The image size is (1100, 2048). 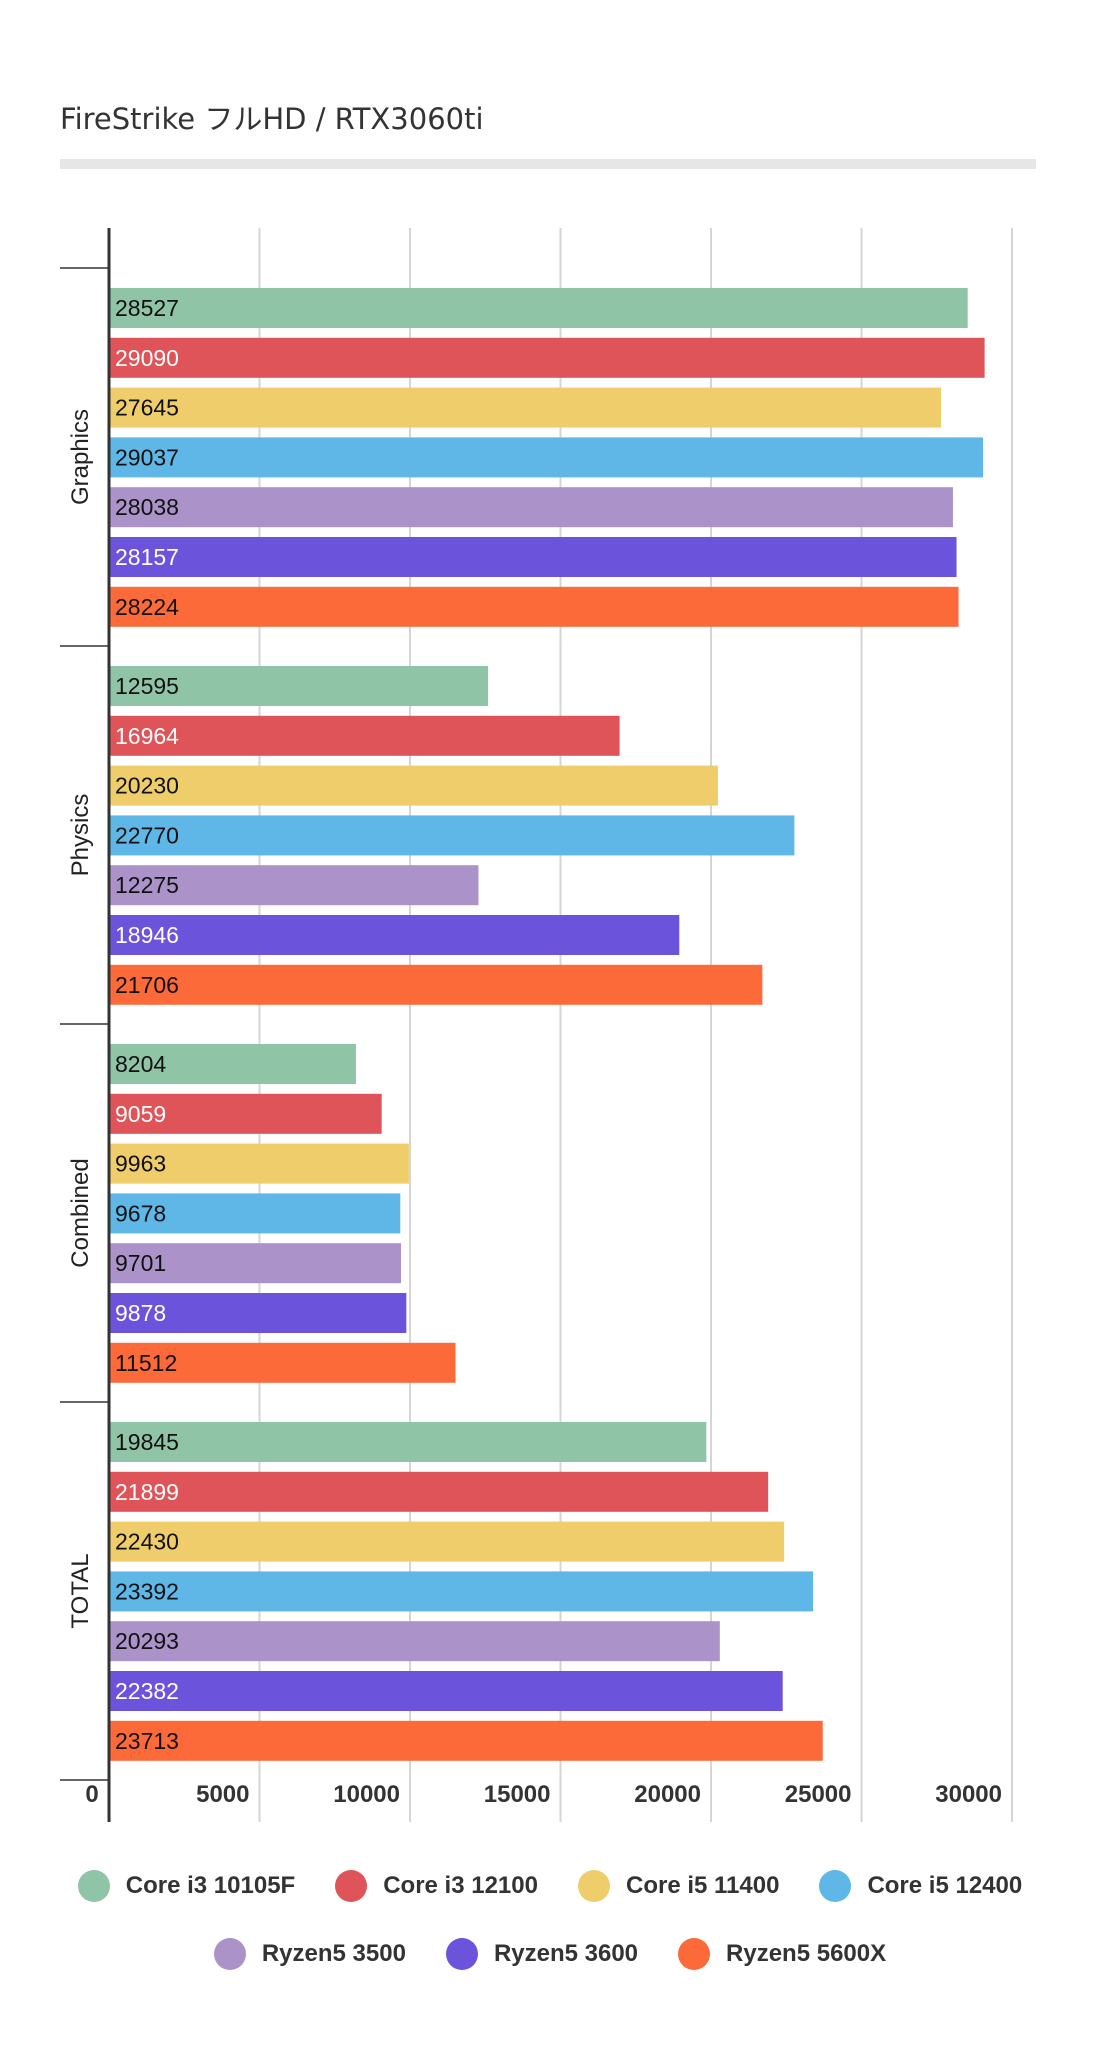 What do you see at coordinates (80, 457) in the screenshot?
I see `category-label: Graphics` at bounding box center [80, 457].